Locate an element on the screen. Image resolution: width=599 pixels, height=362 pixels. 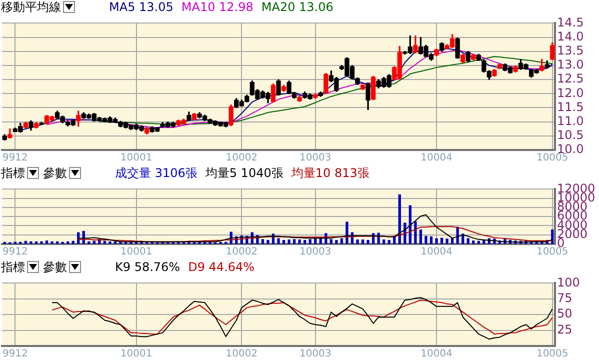
y-tick-label: 10.5 is located at coordinates (570, 135).